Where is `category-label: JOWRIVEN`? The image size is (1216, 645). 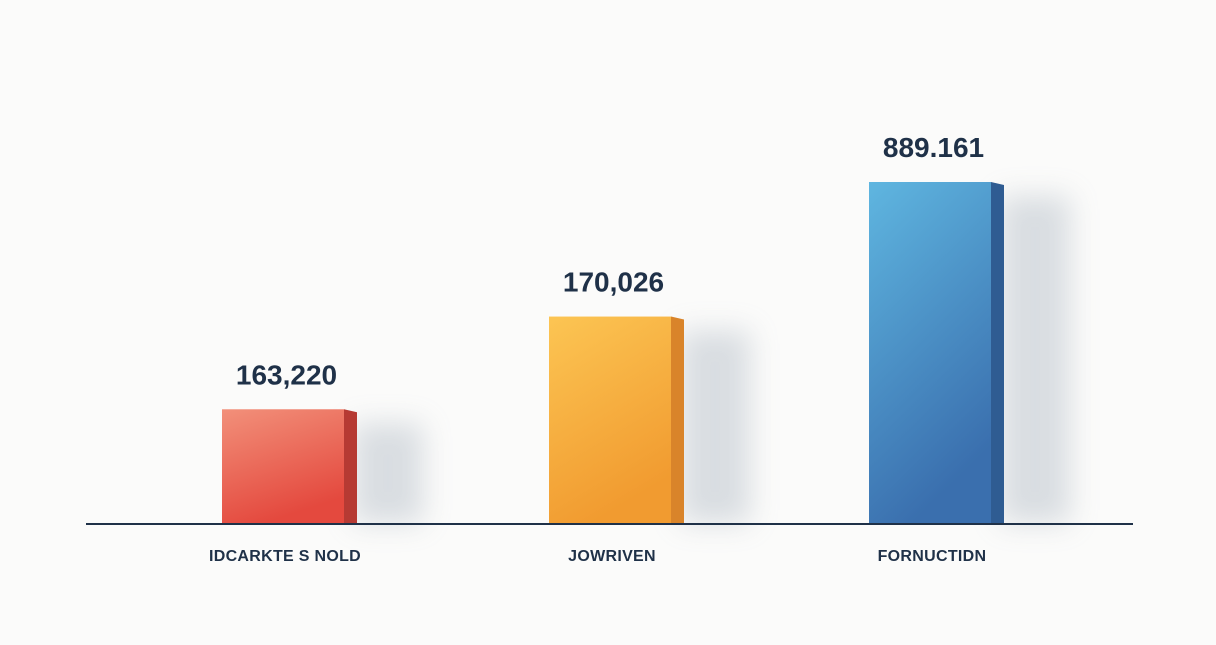
category-label: JOWRIVEN is located at coordinates (612, 556).